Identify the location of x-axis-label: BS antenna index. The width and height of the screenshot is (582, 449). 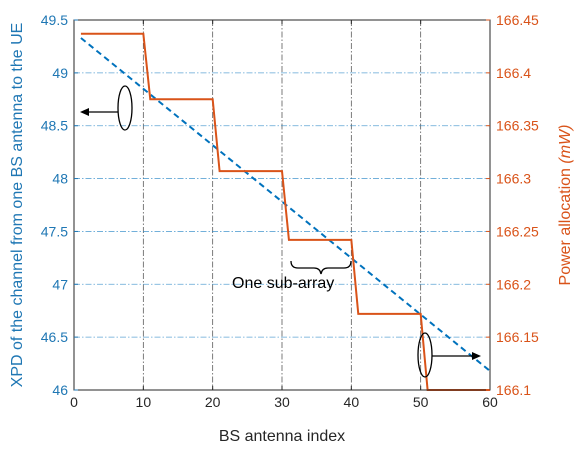
(282, 436).